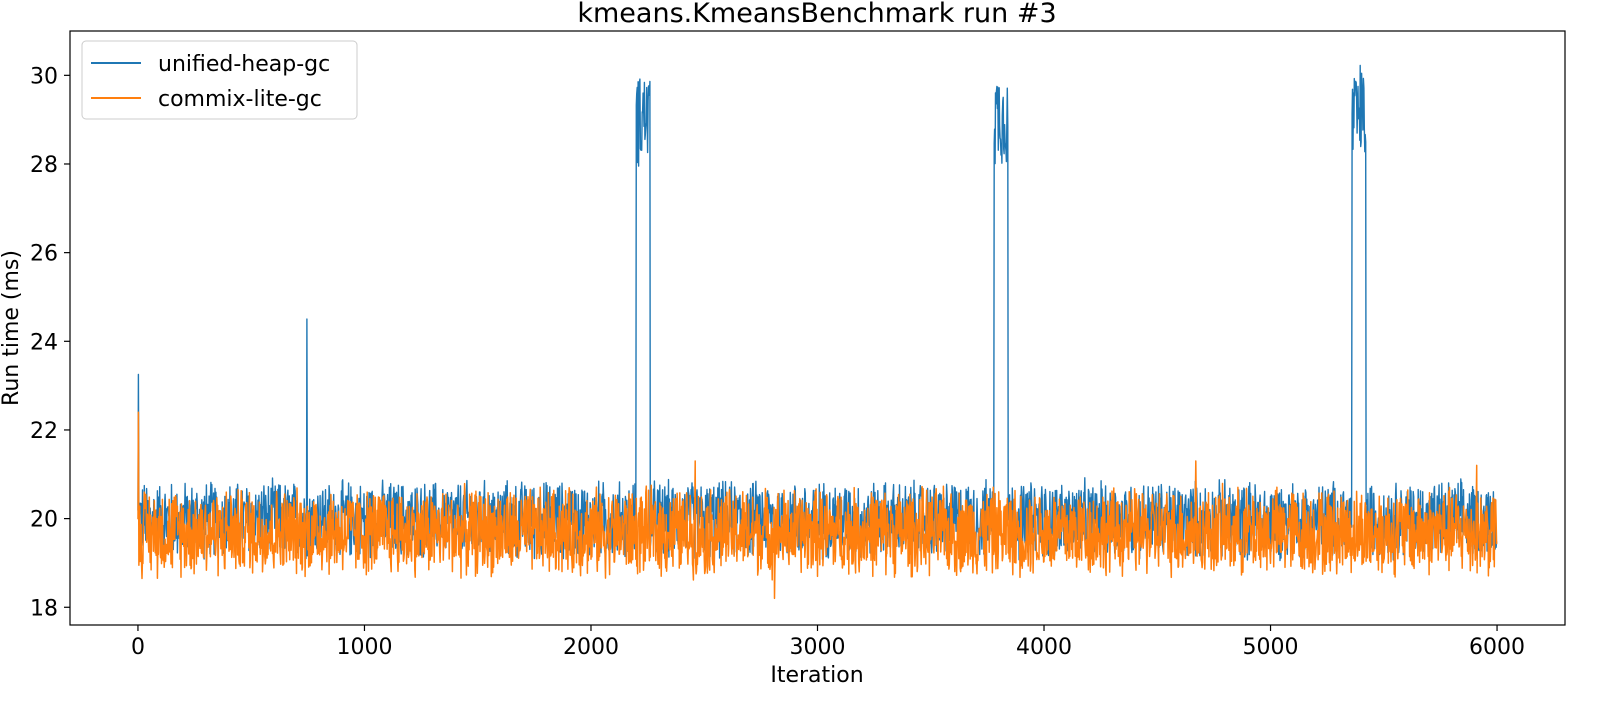 This screenshot has height=710, width=1624. I want to click on x-tick-label: 6000, so click(1497, 647).